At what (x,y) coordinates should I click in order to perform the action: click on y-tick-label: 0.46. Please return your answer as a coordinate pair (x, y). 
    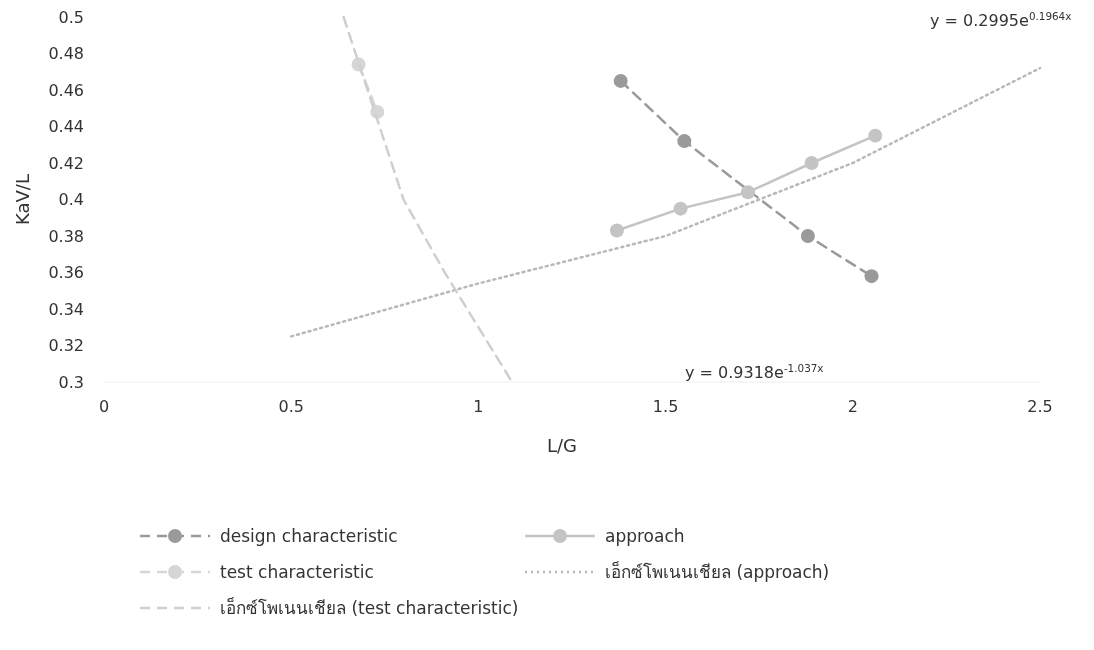
    Looking at the image, I should click on (66, 90).